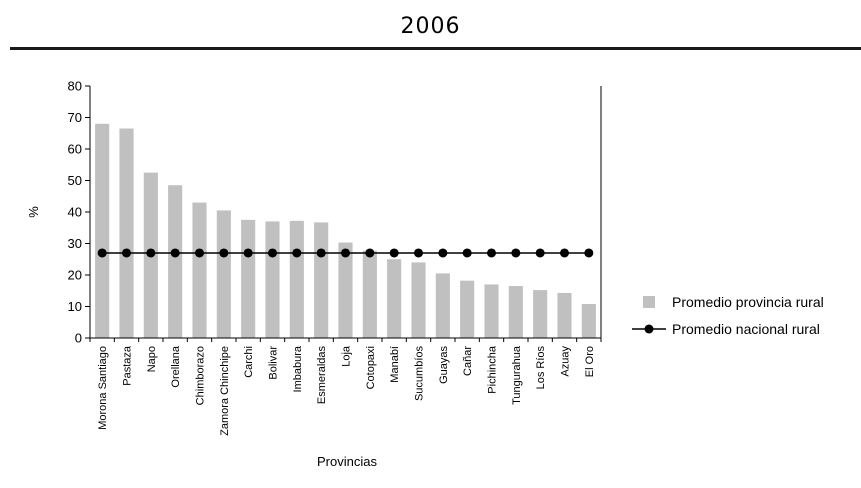  I want to click on legend-bar-swatch, so click(649, 302).